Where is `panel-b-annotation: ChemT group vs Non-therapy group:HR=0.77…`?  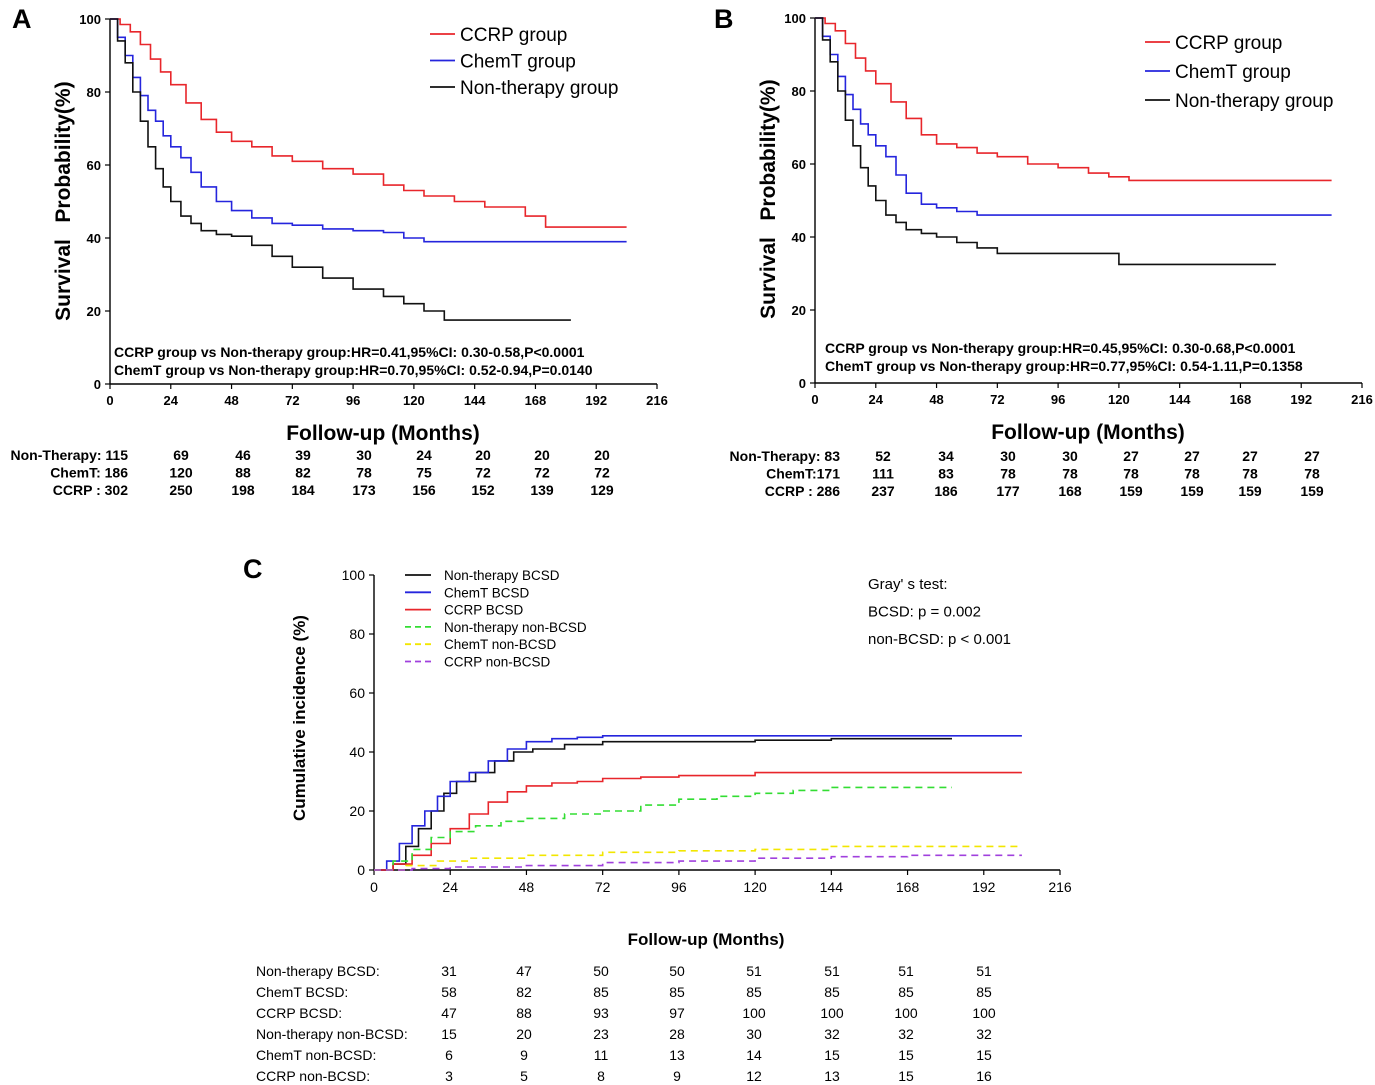
panel-b-annotation: ChemT group vs Non-therapy group:HR=0.77… is located at coordinates (1064, 366).